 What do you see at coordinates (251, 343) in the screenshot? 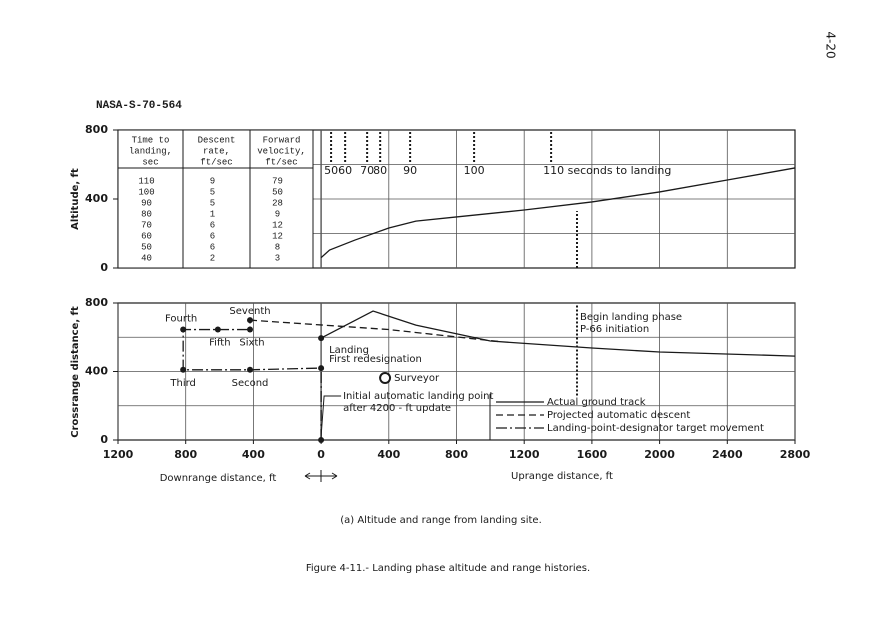
I see `point-label: Sixth` at bounding box center [251, 343].